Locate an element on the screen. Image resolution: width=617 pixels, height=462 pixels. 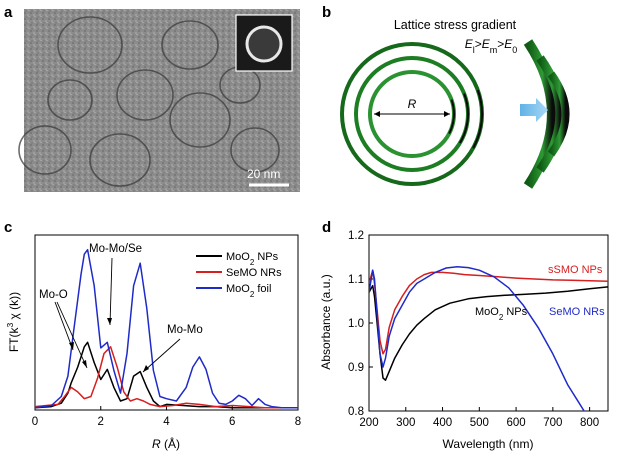
chart-d-ylabel: Absorbance (a.u.) is located at coordinates (326, 321).